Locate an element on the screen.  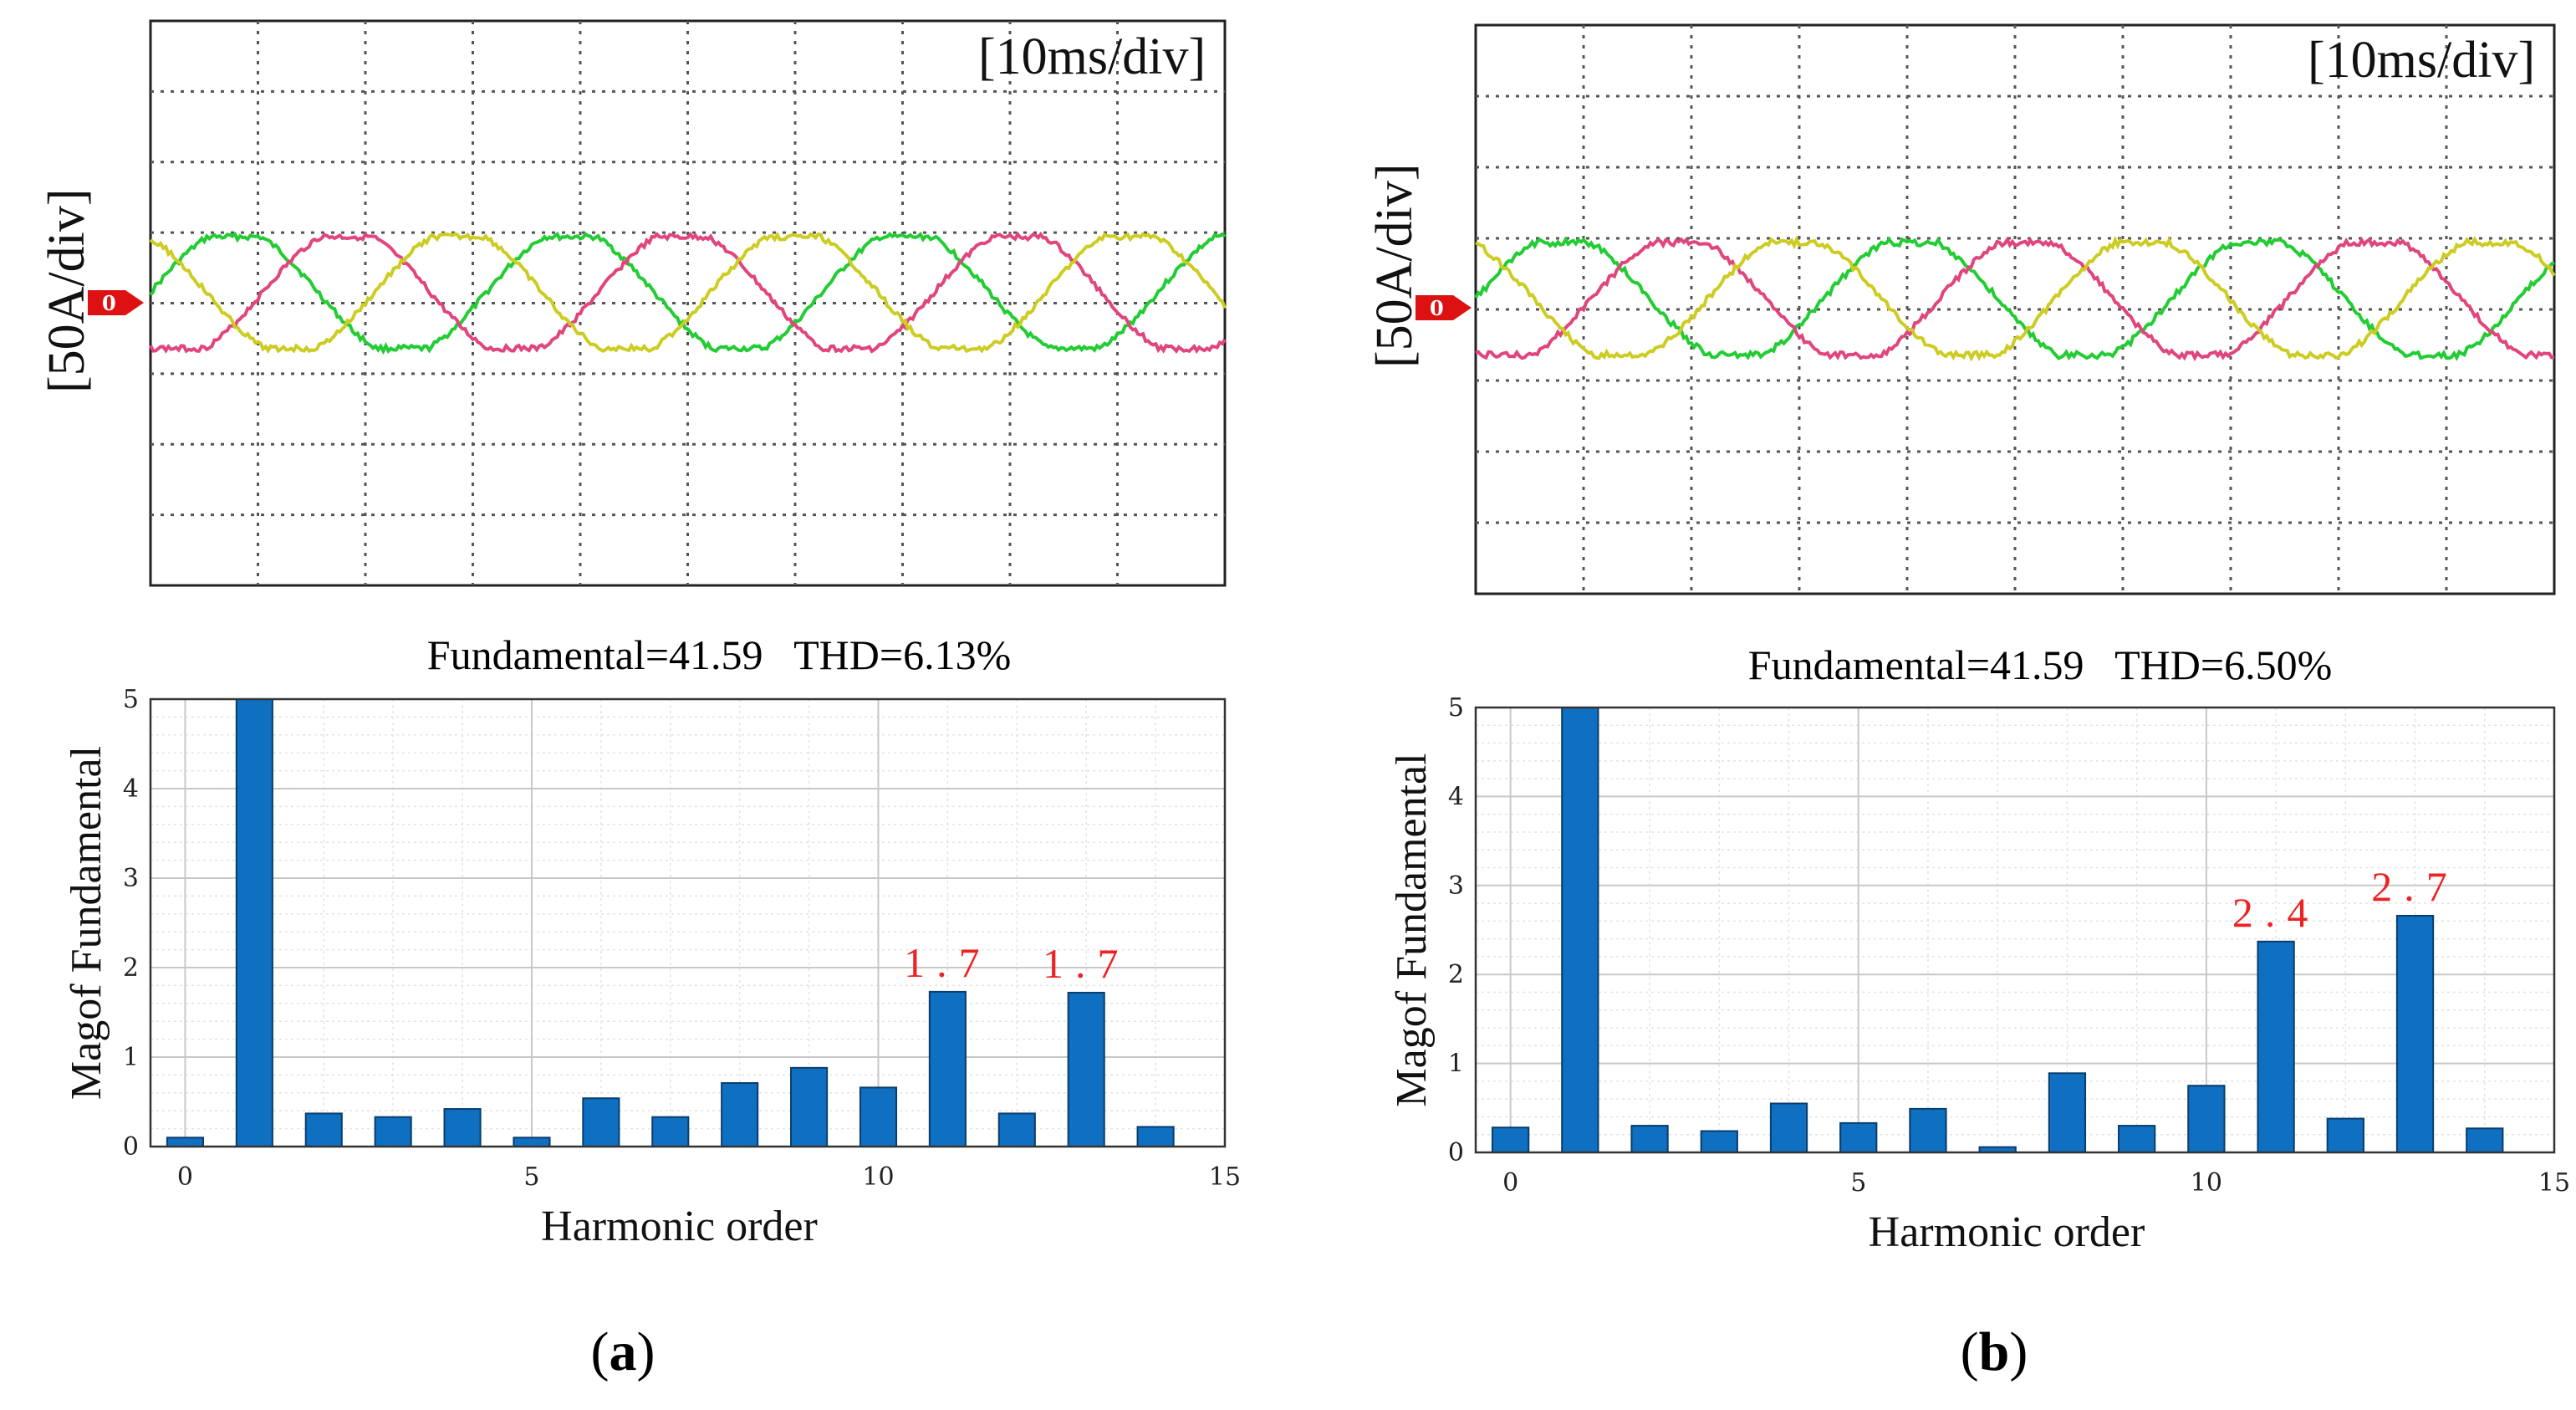
bar-annotation: 2.7 is located at coordinates (2415, 886).